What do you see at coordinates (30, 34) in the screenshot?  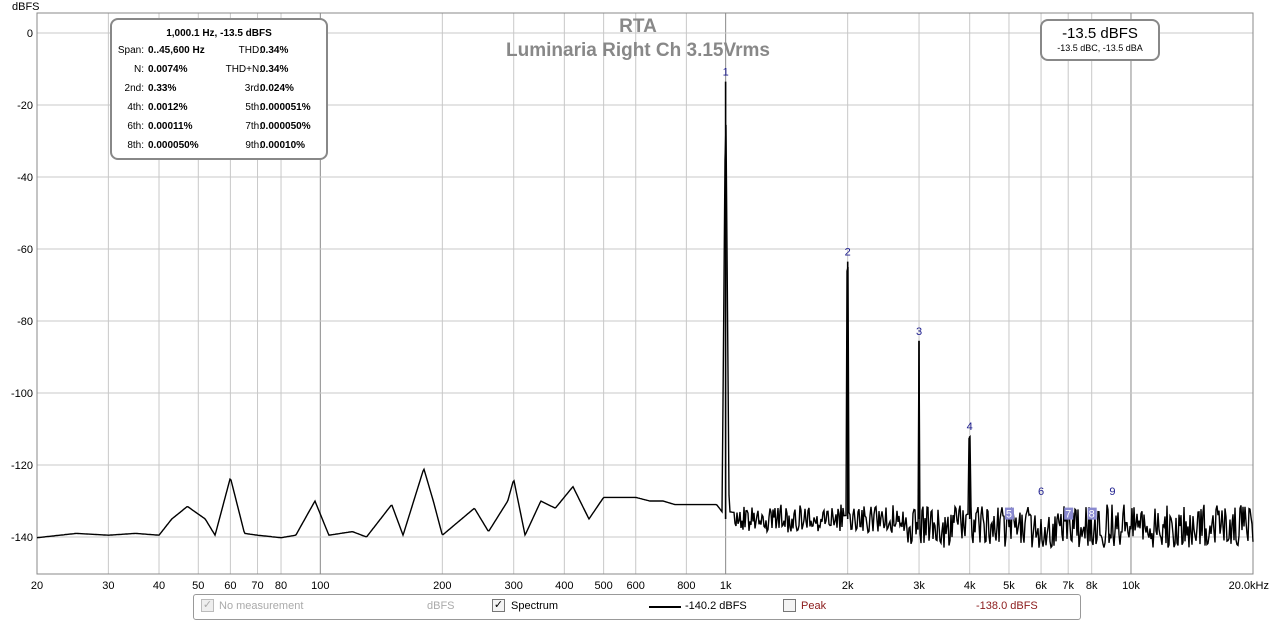 I see `y-tick-label: 0` at bounding box center [30, 34].